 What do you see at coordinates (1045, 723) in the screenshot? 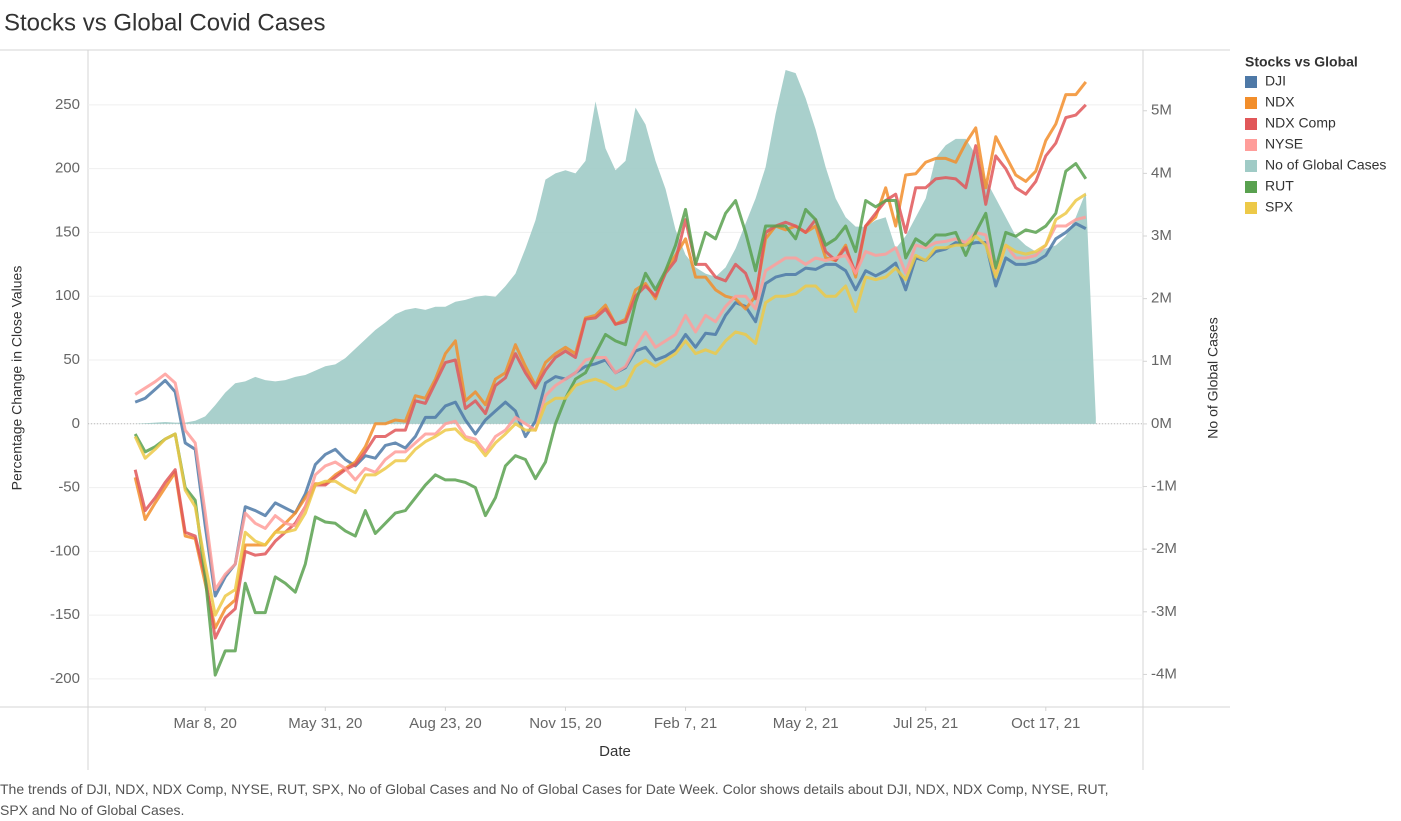
I see `x-tick-label: Oct 17, 21` at bounding box center [1045, 723].